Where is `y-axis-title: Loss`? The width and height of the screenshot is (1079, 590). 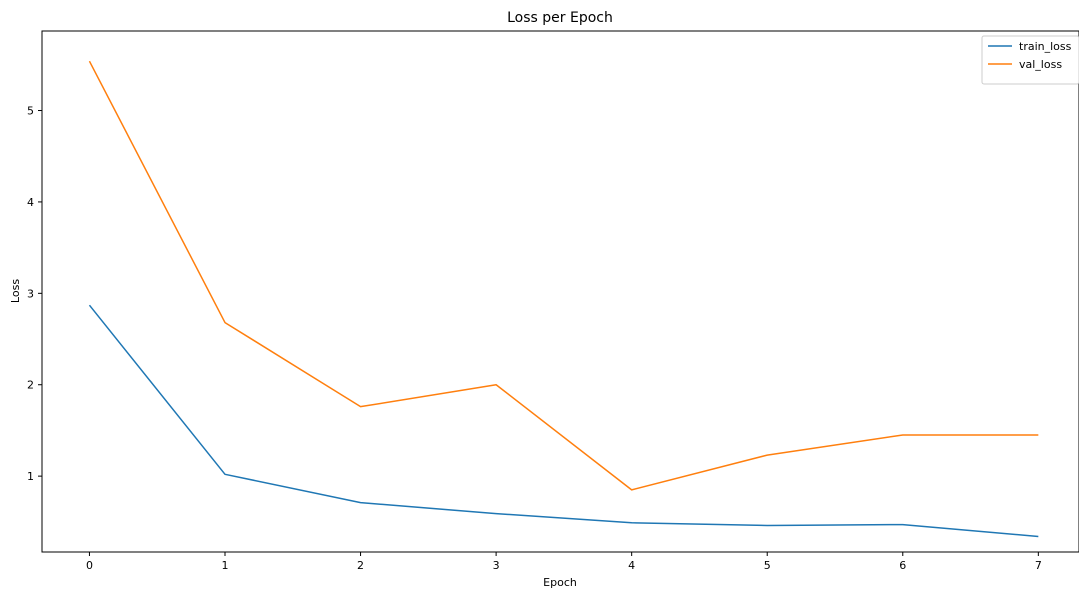
y-axis-title: Loss is located at coordinates (15, 291).